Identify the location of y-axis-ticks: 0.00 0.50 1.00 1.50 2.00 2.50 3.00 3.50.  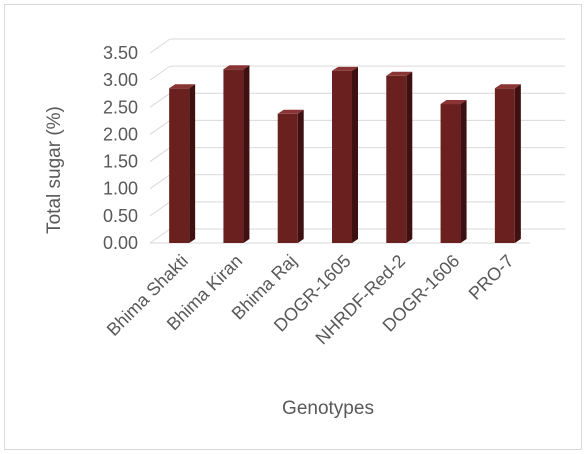
(120, 148).